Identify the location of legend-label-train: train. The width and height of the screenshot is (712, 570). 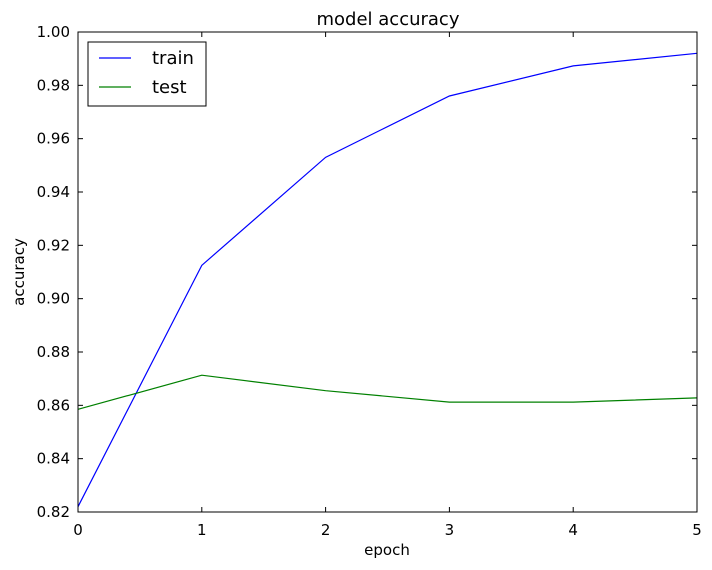
(173, 58).